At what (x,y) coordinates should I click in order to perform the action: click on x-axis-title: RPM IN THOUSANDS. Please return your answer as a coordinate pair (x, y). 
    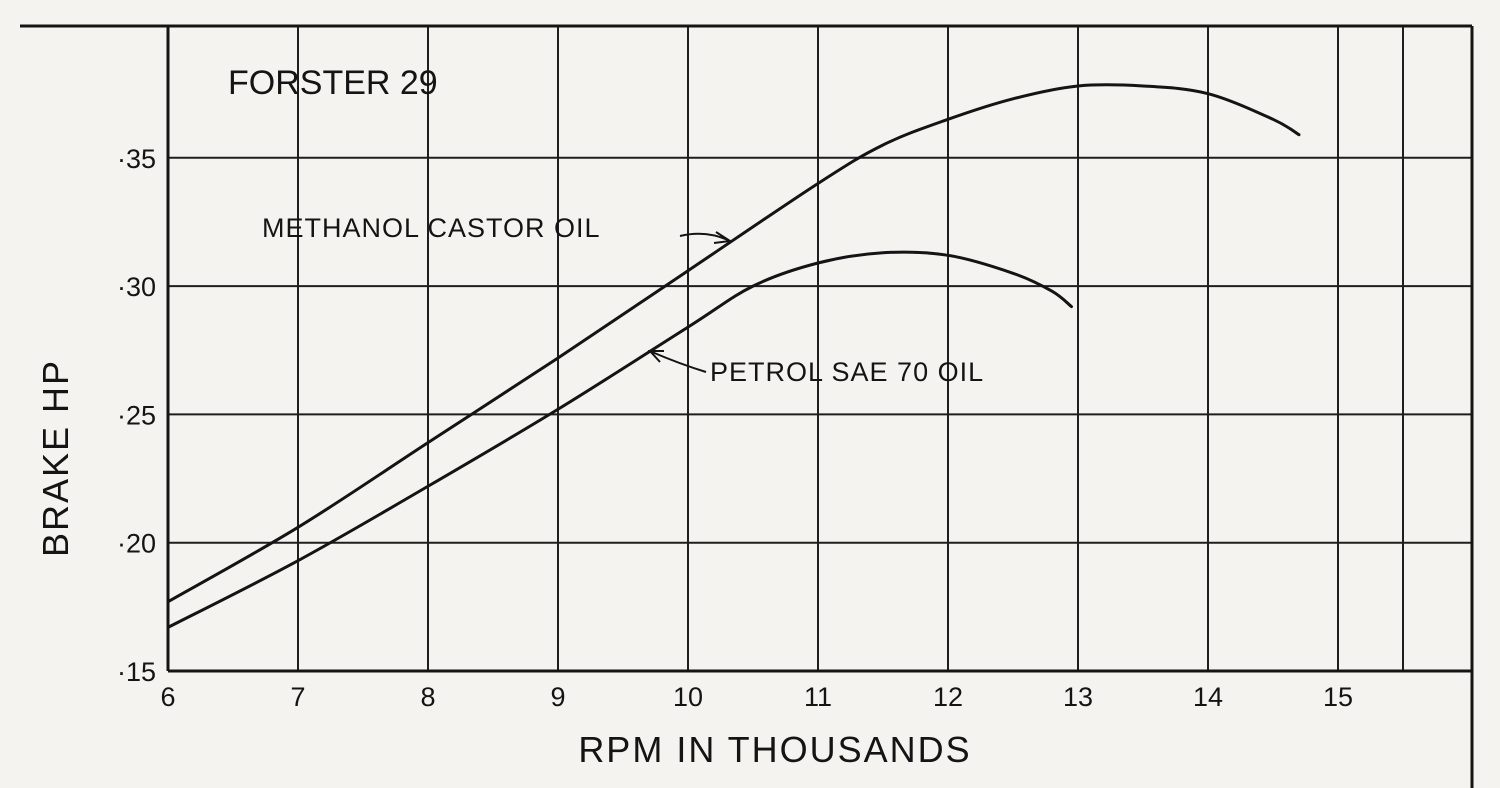
    Looking at the image, I should click on (774, 749).